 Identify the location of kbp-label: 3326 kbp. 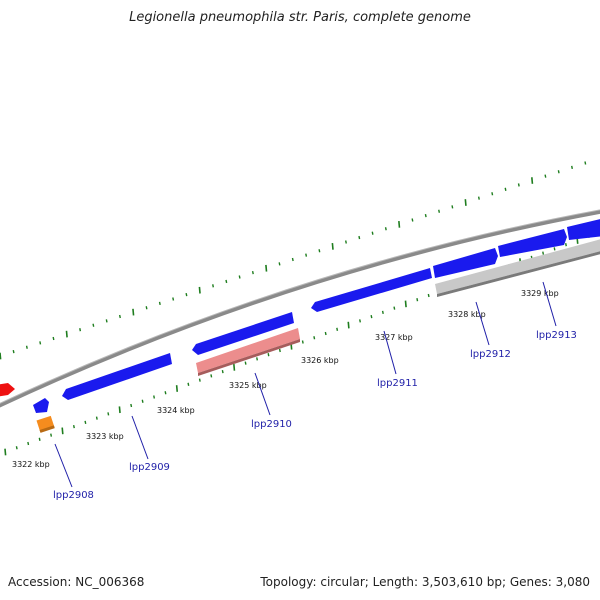
(320, 360).